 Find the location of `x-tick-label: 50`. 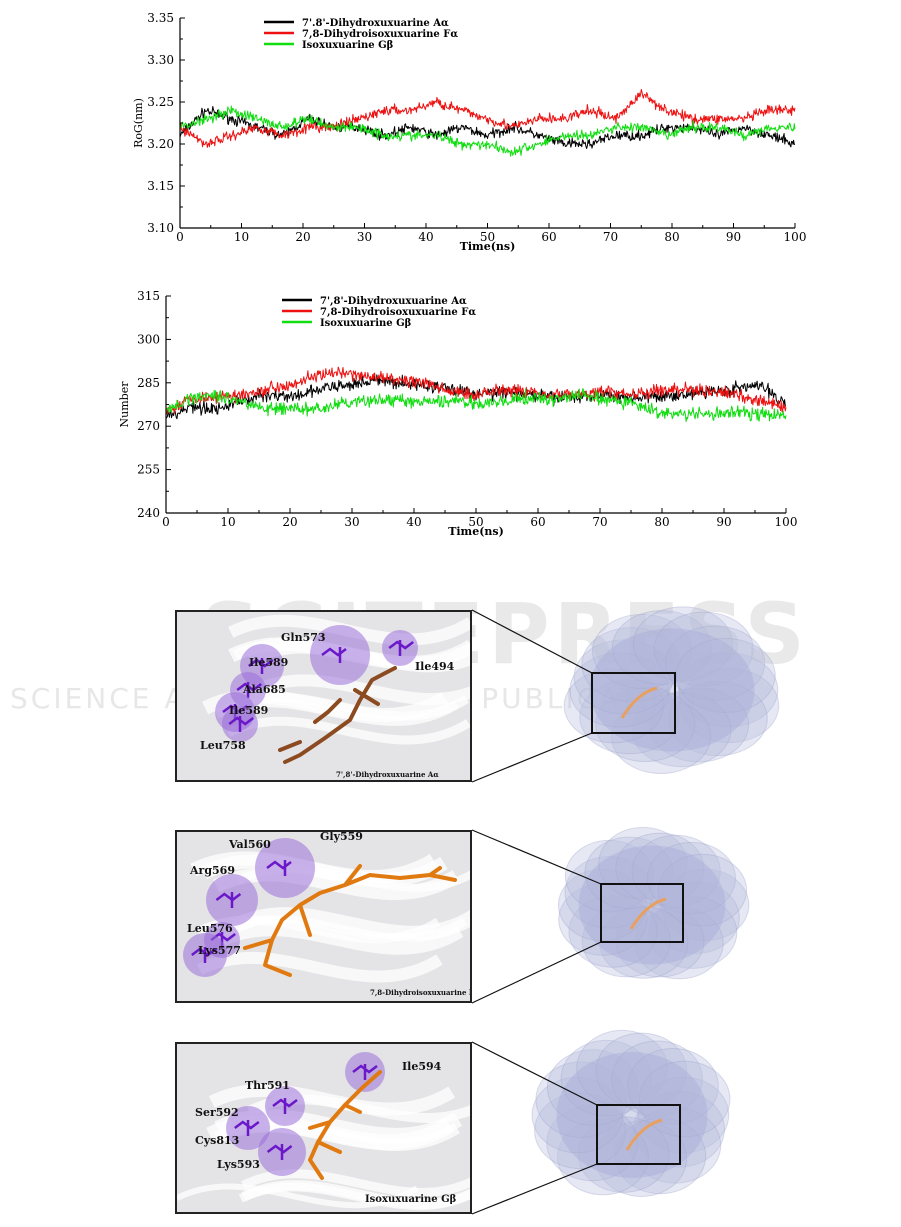

x-tick-label: 50 is located at coordinates (475, 522).